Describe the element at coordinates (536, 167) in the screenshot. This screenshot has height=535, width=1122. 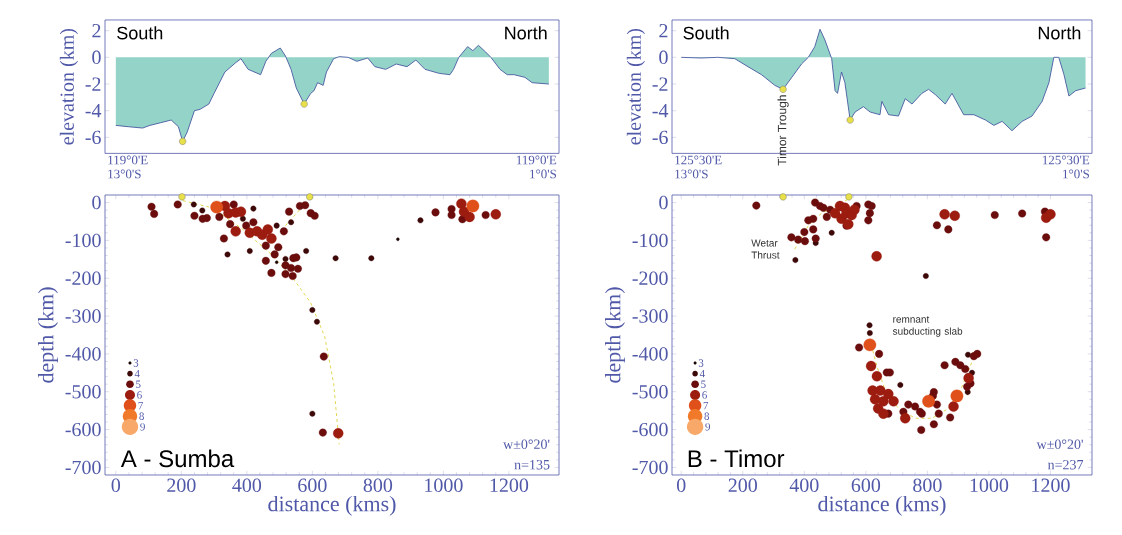
I see `text: 119°0'E 1°0'S` at that location.